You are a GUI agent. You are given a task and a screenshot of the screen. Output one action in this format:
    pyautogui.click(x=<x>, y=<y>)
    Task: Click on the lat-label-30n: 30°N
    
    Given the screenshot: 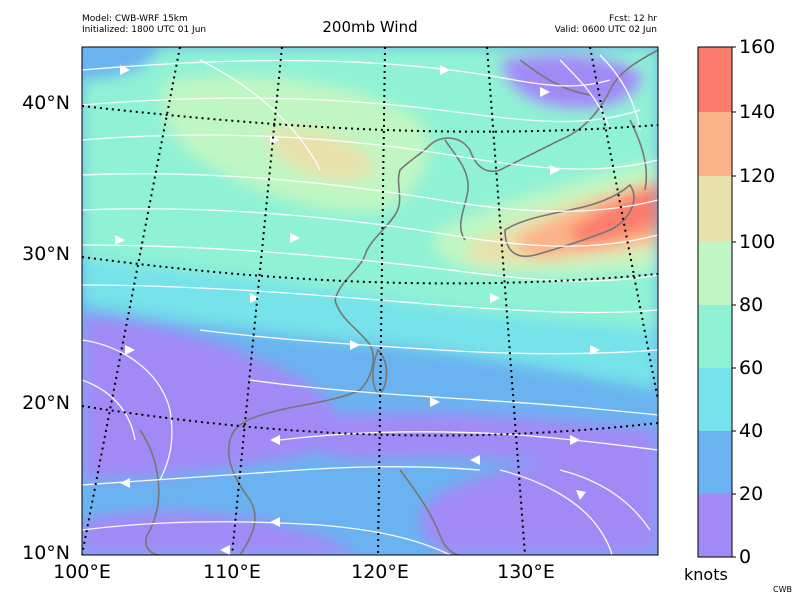 What is the action you would take?
    pyautogui.click(x=46, y=254)
    